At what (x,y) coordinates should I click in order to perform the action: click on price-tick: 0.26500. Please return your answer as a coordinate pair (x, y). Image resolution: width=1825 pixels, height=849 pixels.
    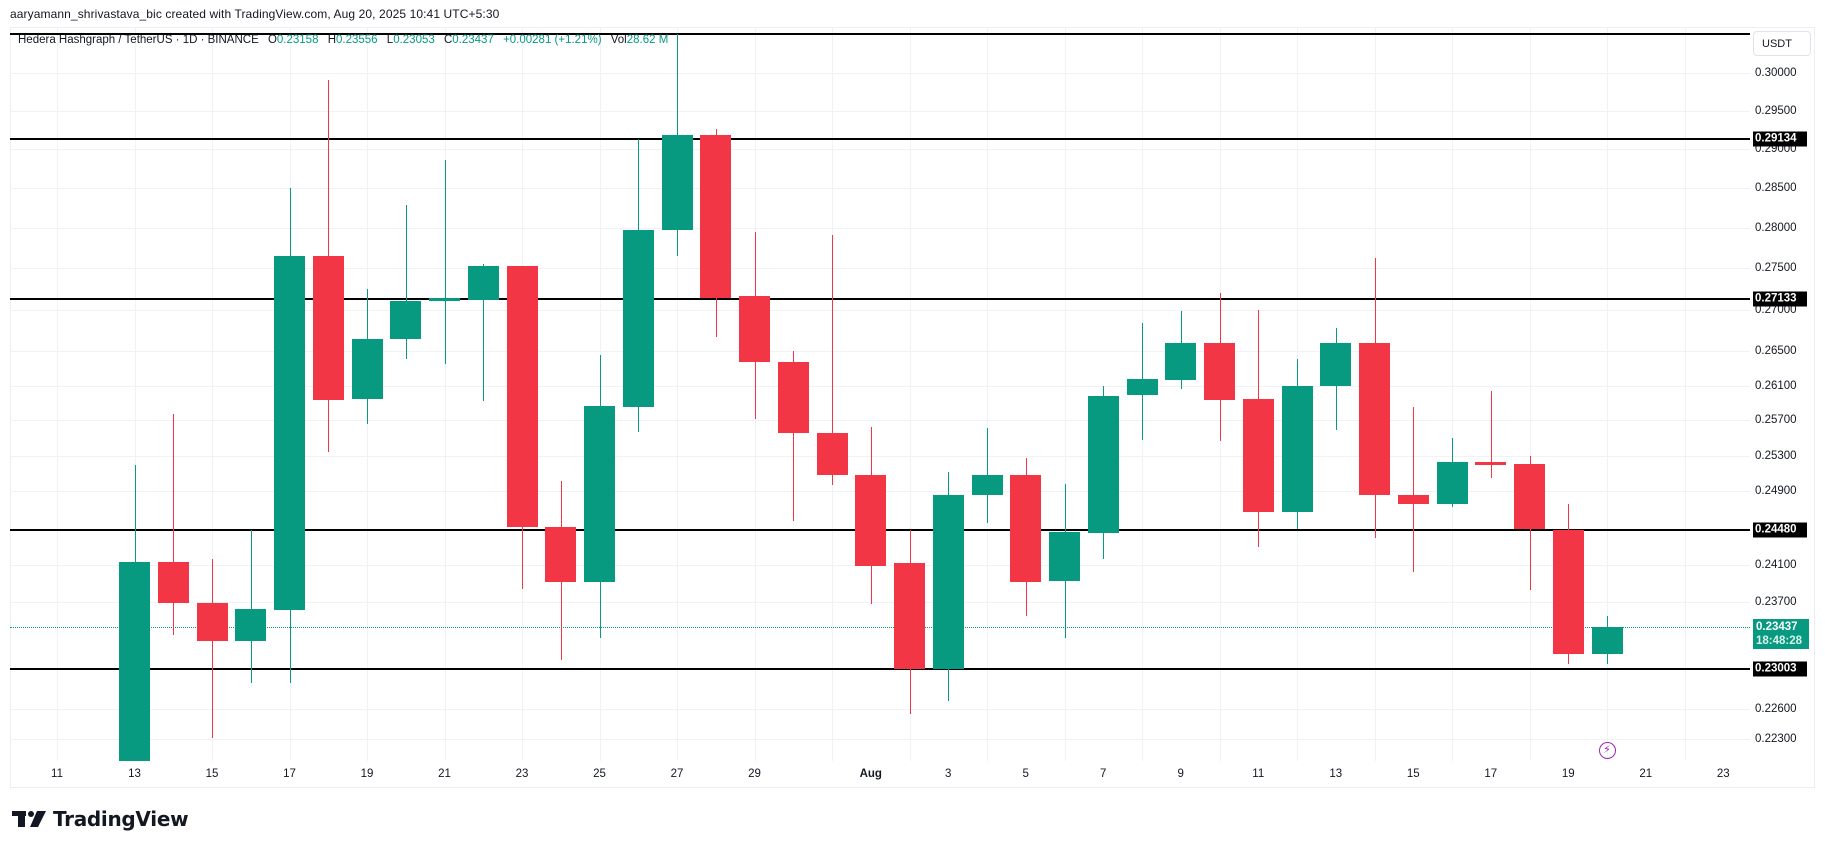
    Looking at the image, I should click on (1776, 351).